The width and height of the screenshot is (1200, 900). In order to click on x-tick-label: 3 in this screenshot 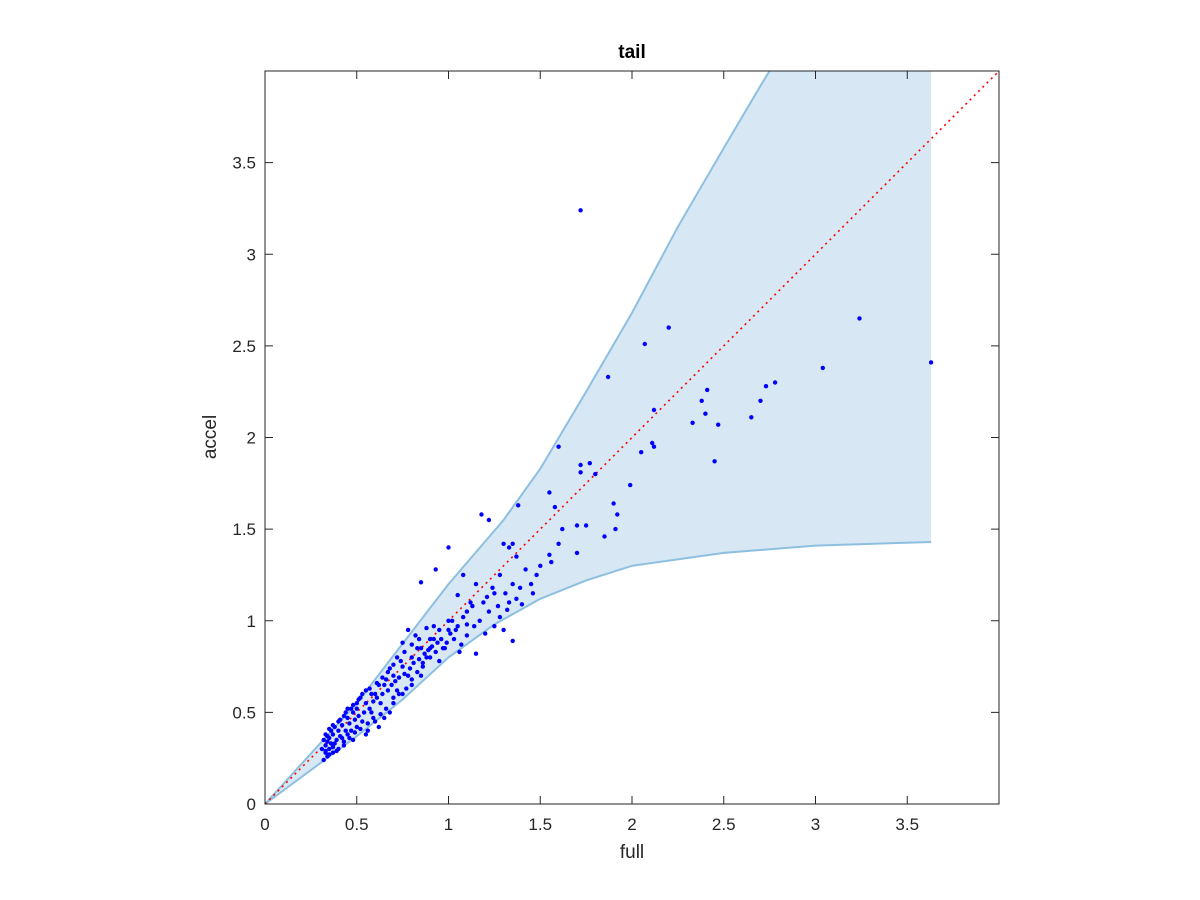, I will do `click(815, 824)`.